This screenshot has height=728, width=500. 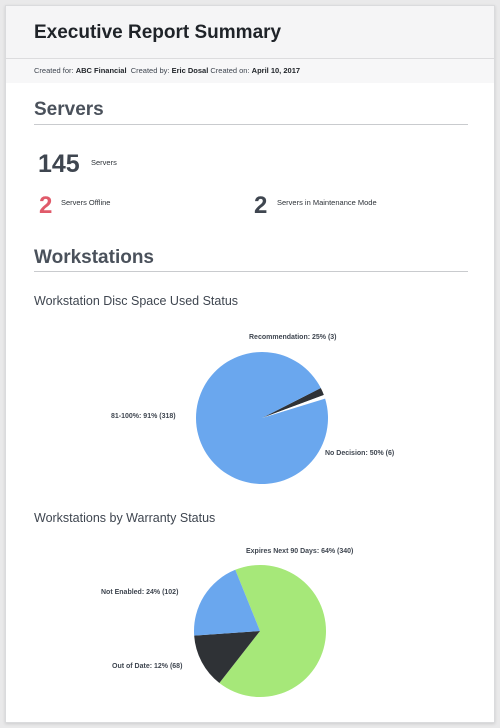 I want to click on pie-label-out-of-date: Out of Date: 12% (68), so click(x=147, y=666).